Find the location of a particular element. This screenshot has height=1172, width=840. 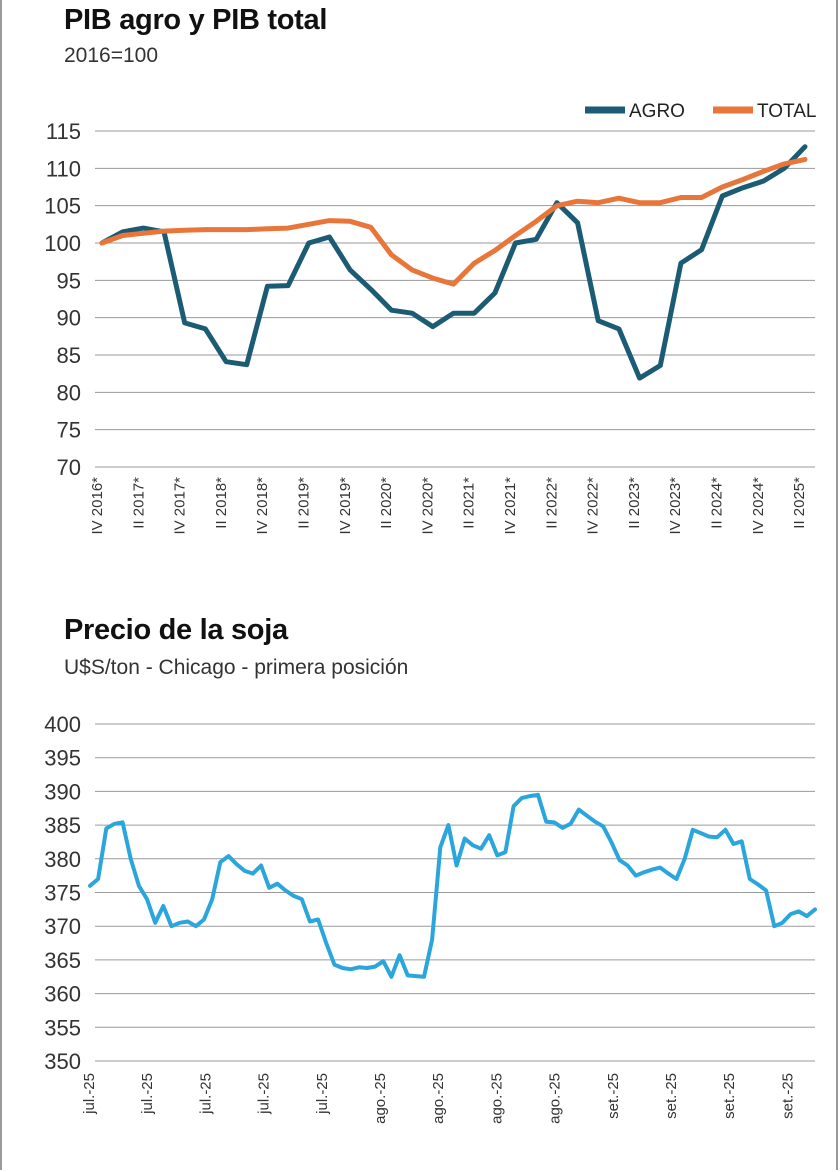

chart-2-title: Precio de la soja is located at coordinates (176, 630).